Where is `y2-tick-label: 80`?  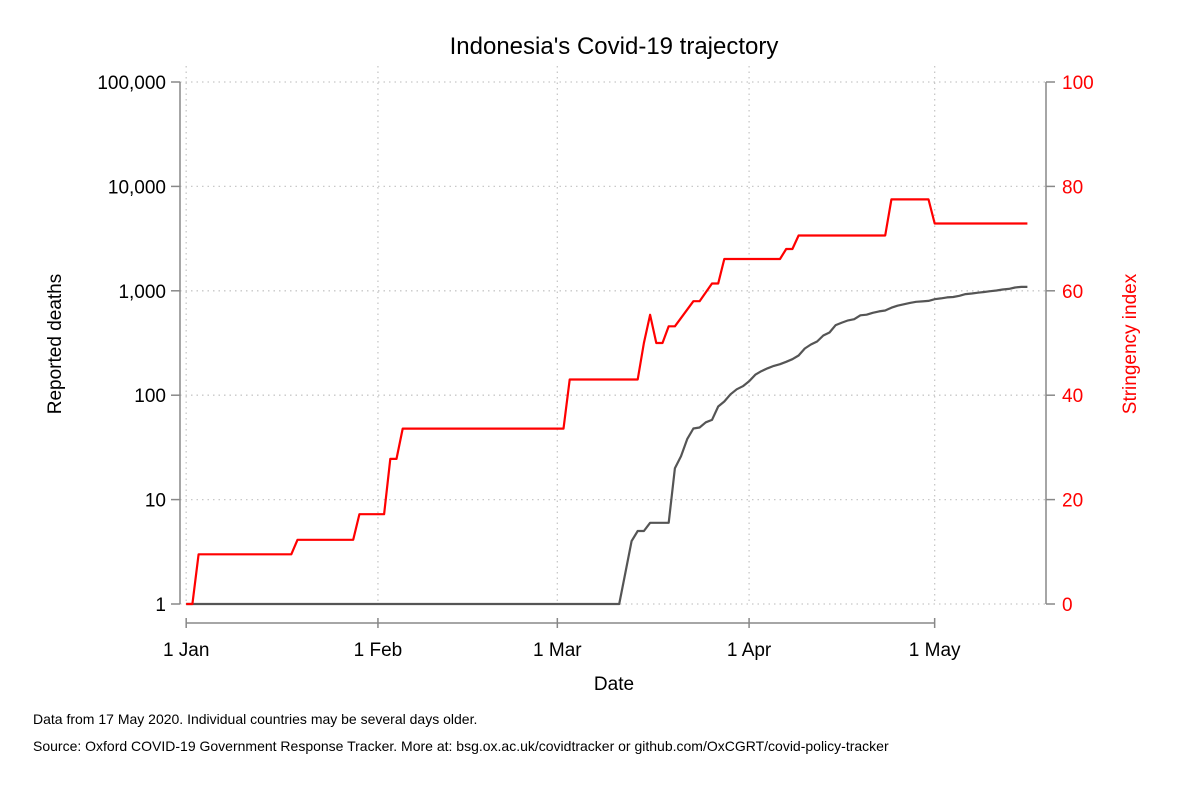
y2-tick-label: 80 is located at coordinates (1072, 187).